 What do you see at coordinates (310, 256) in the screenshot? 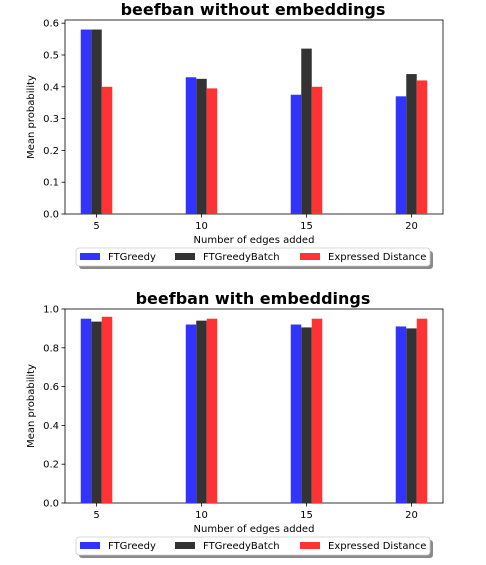
I see `chart-1-legend-swatch-expressed-distance` at bounding box center [310, 256].